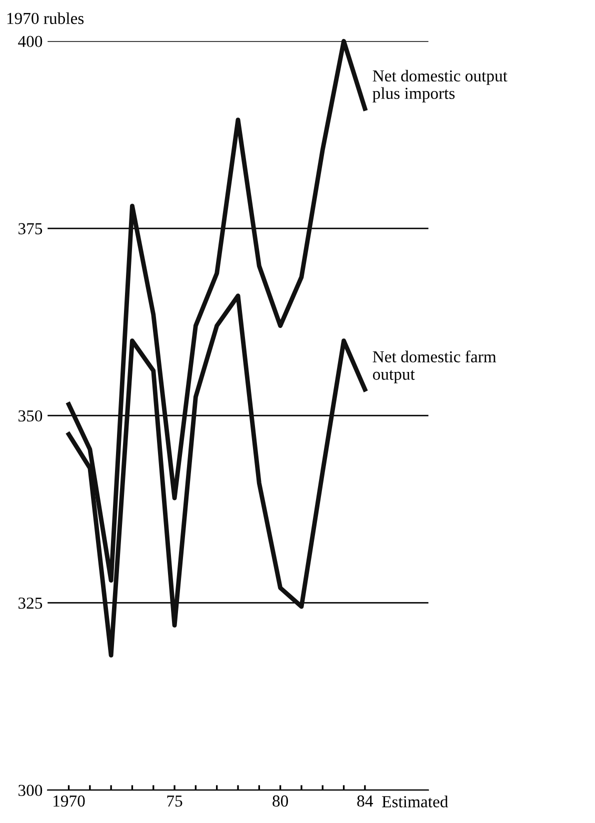 This screenshot has height=823, width=595. I want to click on series-label: Net domestic farm output, so click(434, 367).